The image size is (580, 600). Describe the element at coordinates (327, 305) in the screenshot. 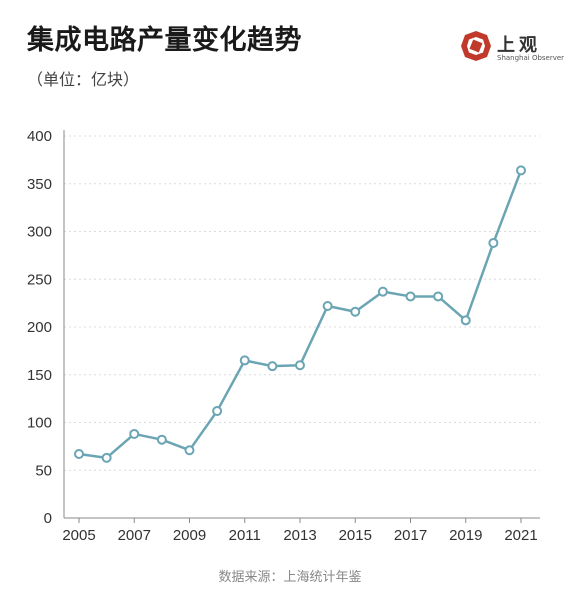

I see `data-point-2014` at that location.